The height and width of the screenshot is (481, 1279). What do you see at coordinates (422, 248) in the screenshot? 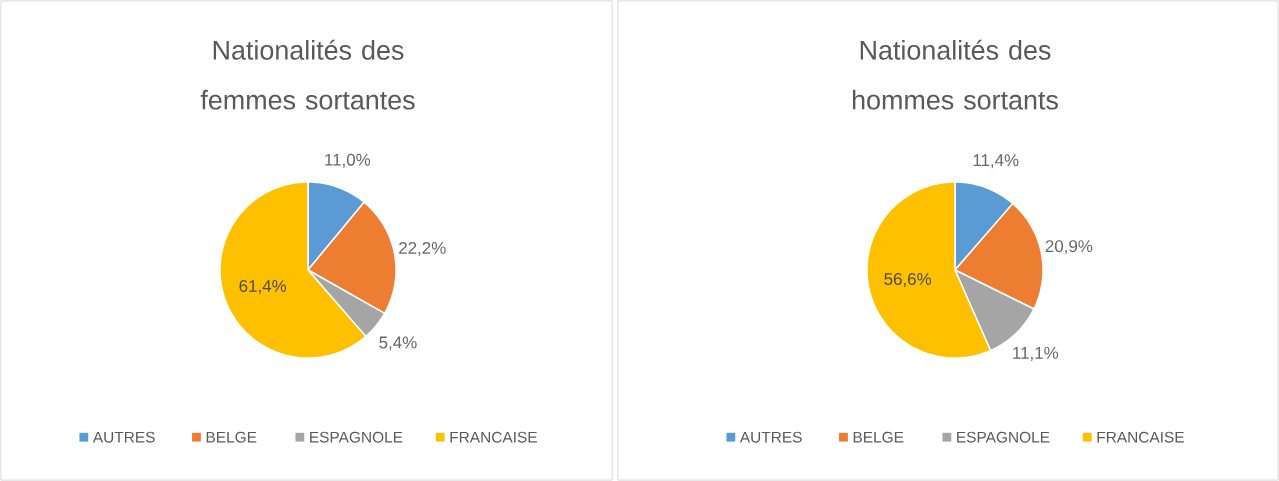
I see `data-label: 22,2%` at bounding box center [422, 248].